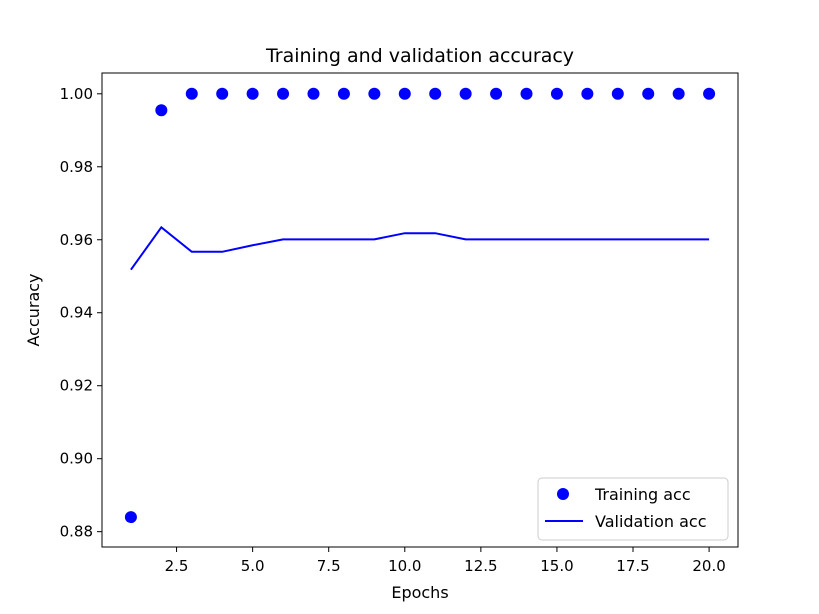  What do you see at coordinates (76, 94) in the screenshot?
I see `y-tick-label: 1.00` at bounding box center [76, 94].